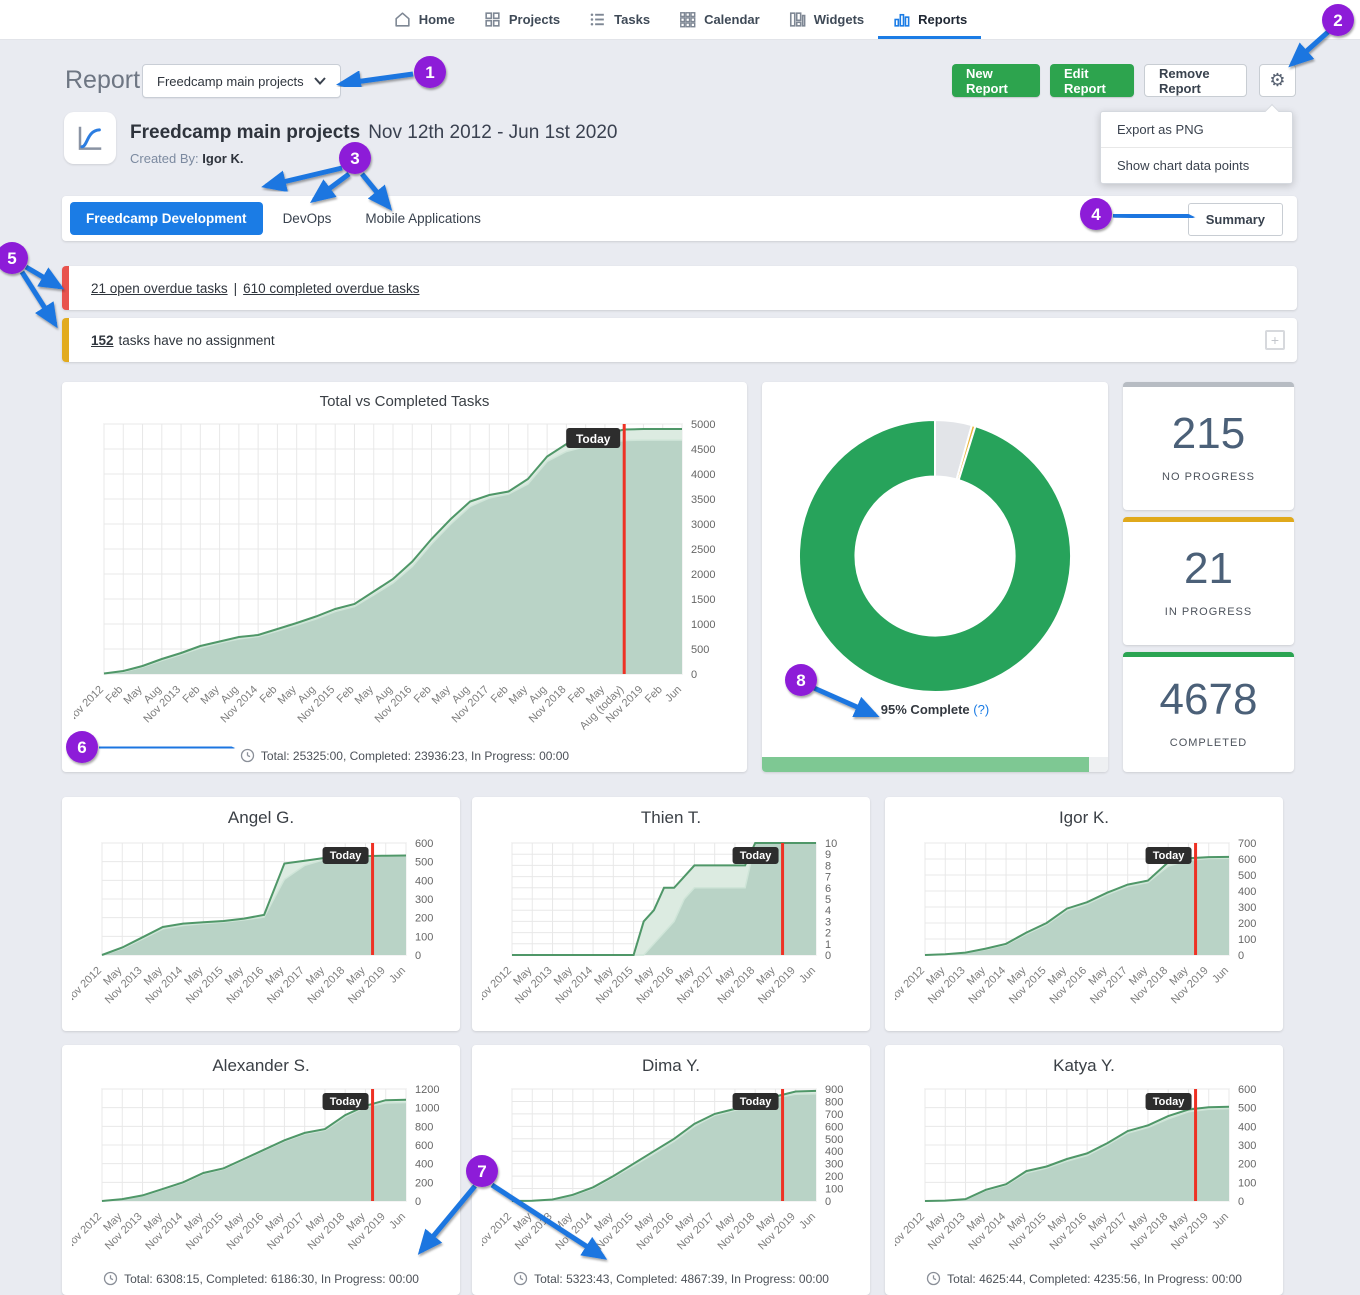 Image resolution: width=1360 pixels, height=1295 pixels. I want to click on settings-menu: Export as PNG Show chart data points, so click(1196, 143).